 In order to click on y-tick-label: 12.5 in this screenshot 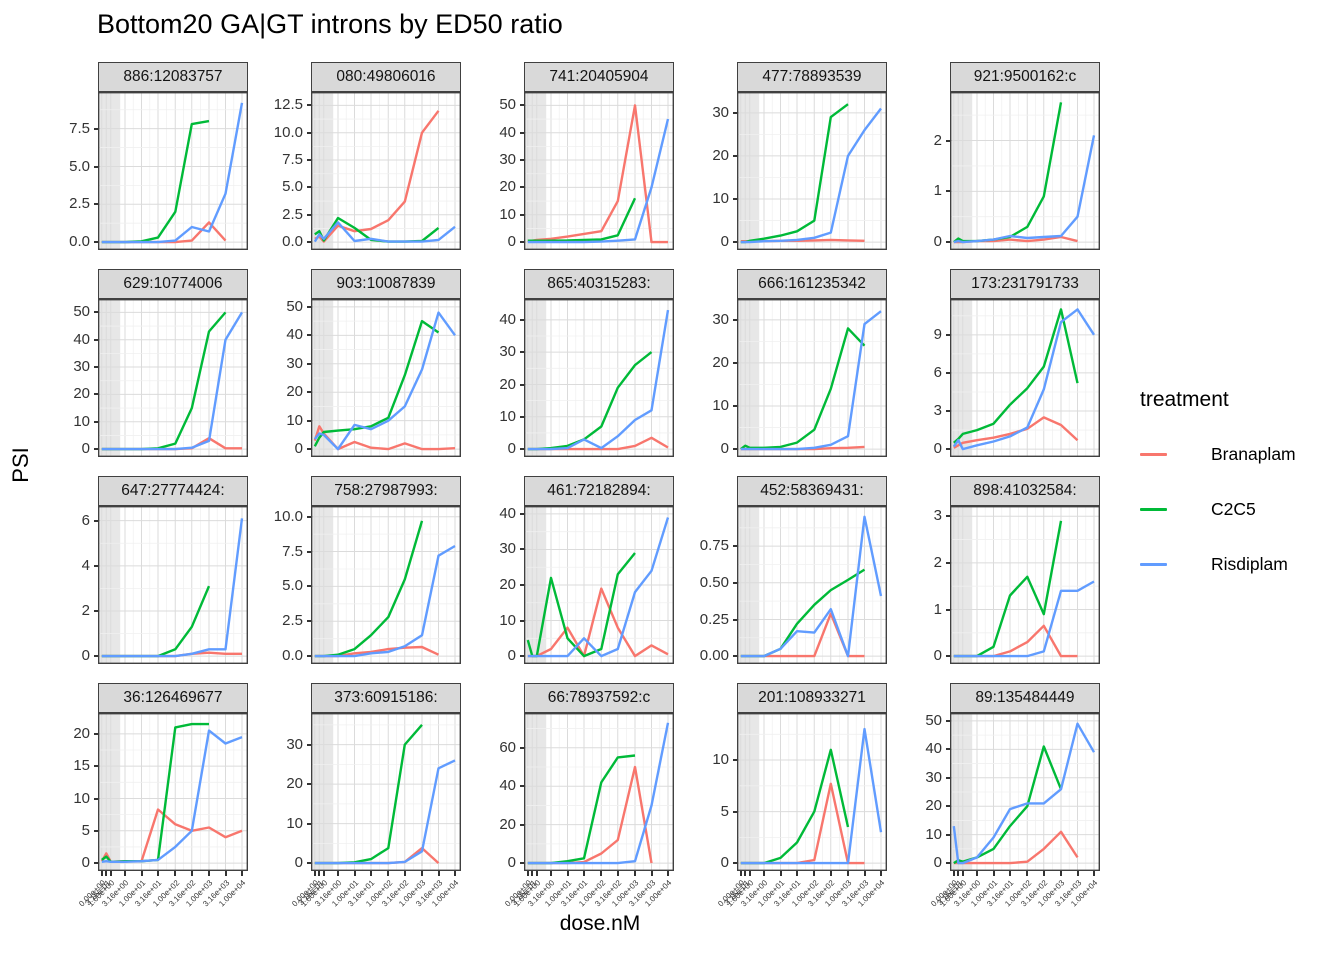, I will do `click(288, 105)`.